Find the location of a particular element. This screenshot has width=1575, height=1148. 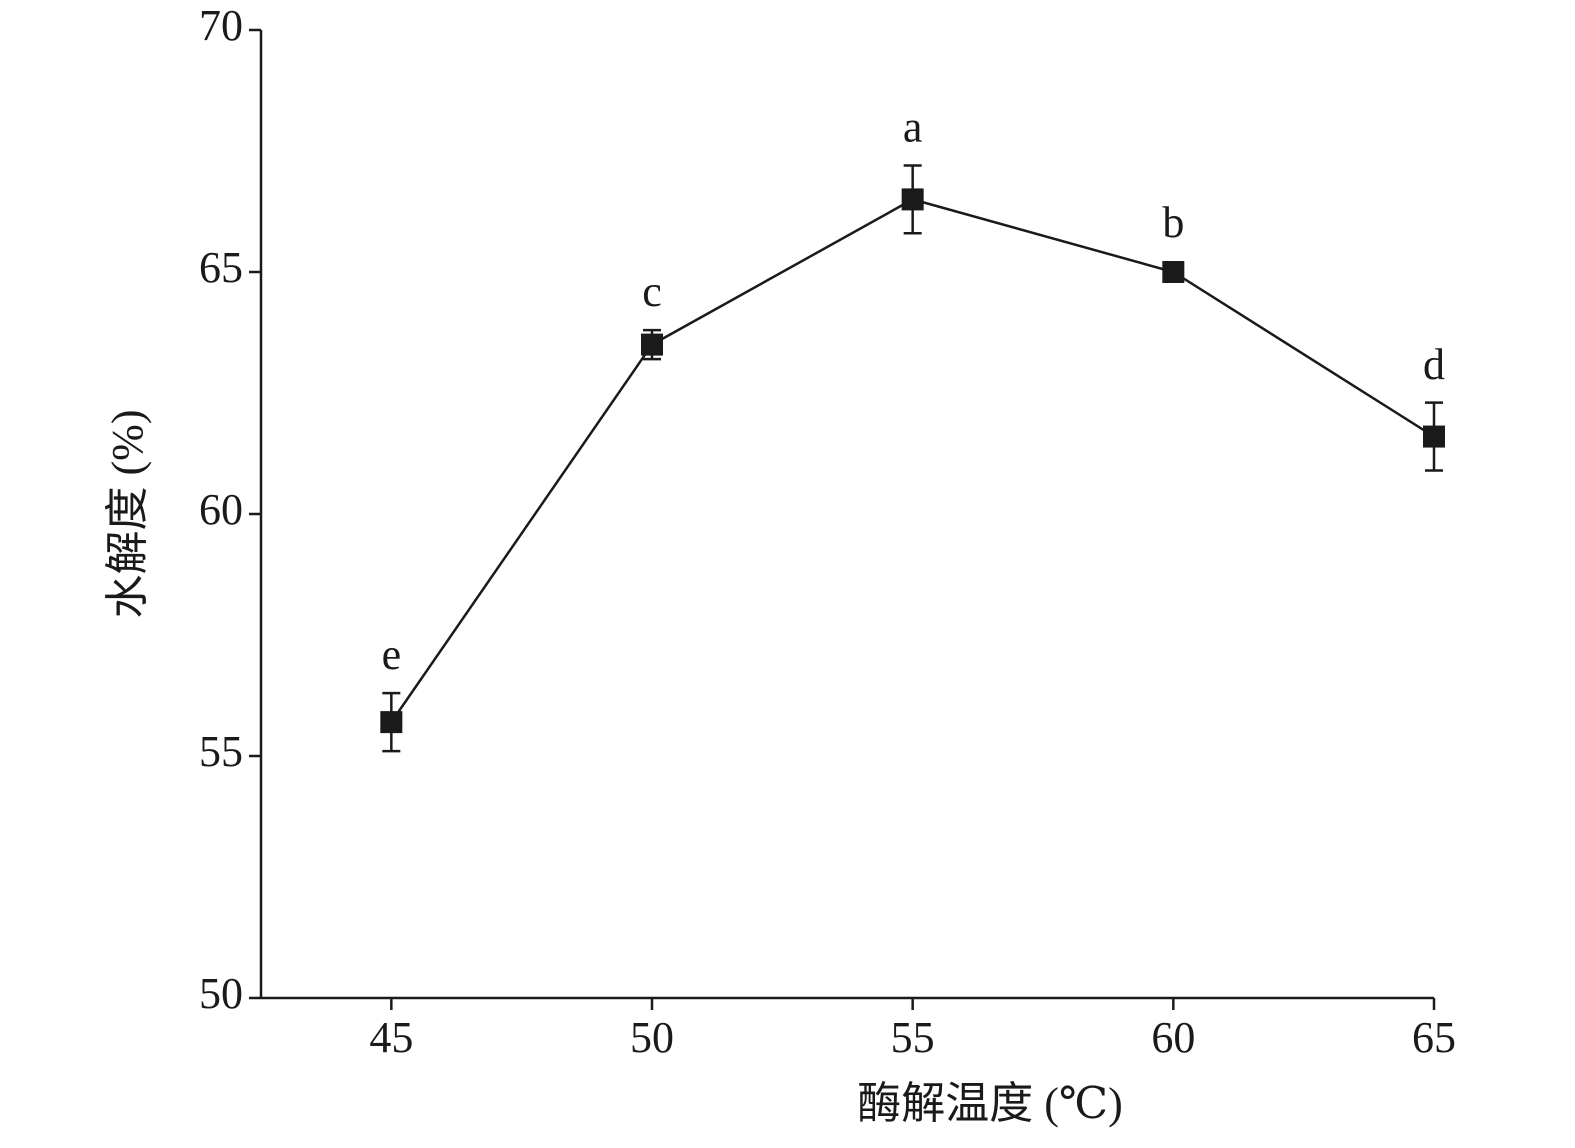

x-tick-label: 45 is located at coordinates (391, 1037).